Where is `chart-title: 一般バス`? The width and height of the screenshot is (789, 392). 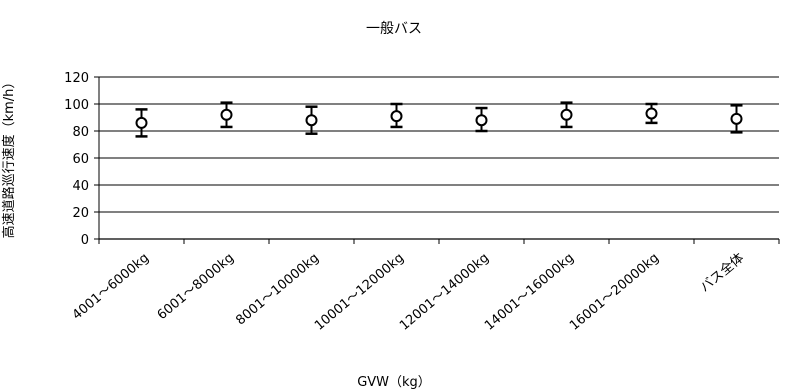
chart-title: 一般バス is located at coordinates (394, 29).